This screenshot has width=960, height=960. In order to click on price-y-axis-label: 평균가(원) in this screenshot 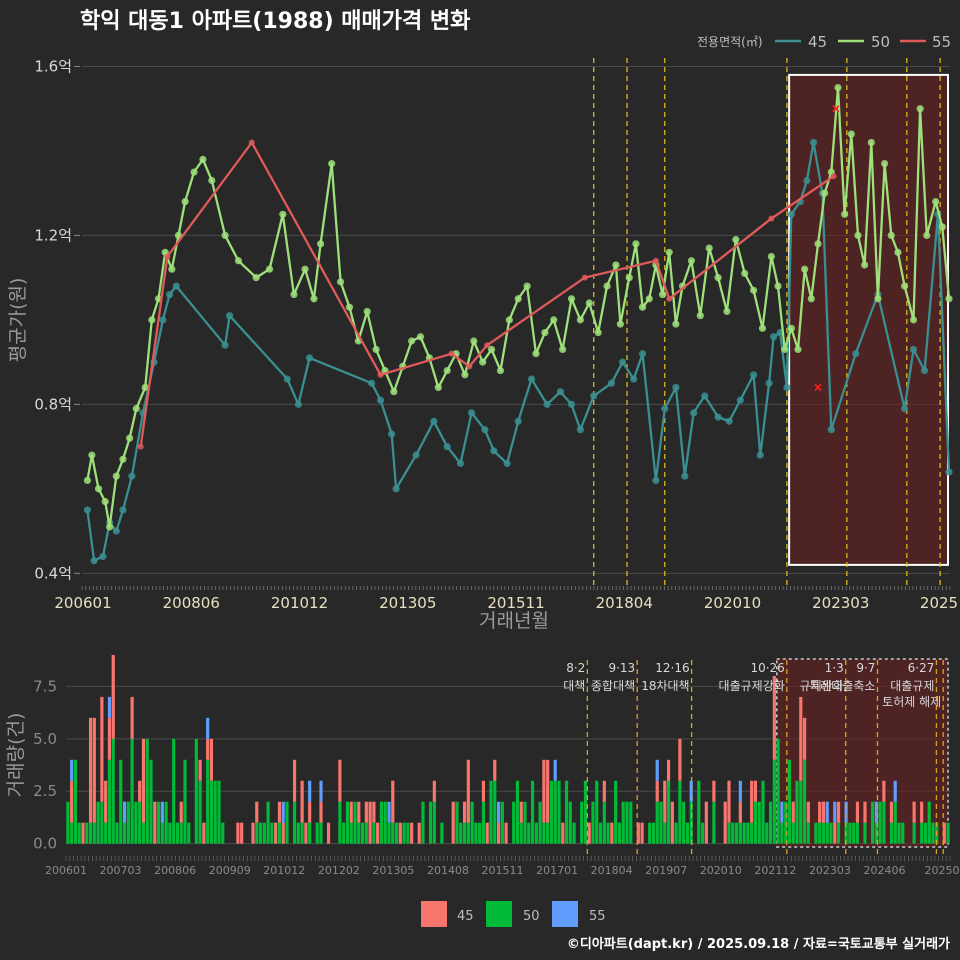, I will do `click(18, 320)`.